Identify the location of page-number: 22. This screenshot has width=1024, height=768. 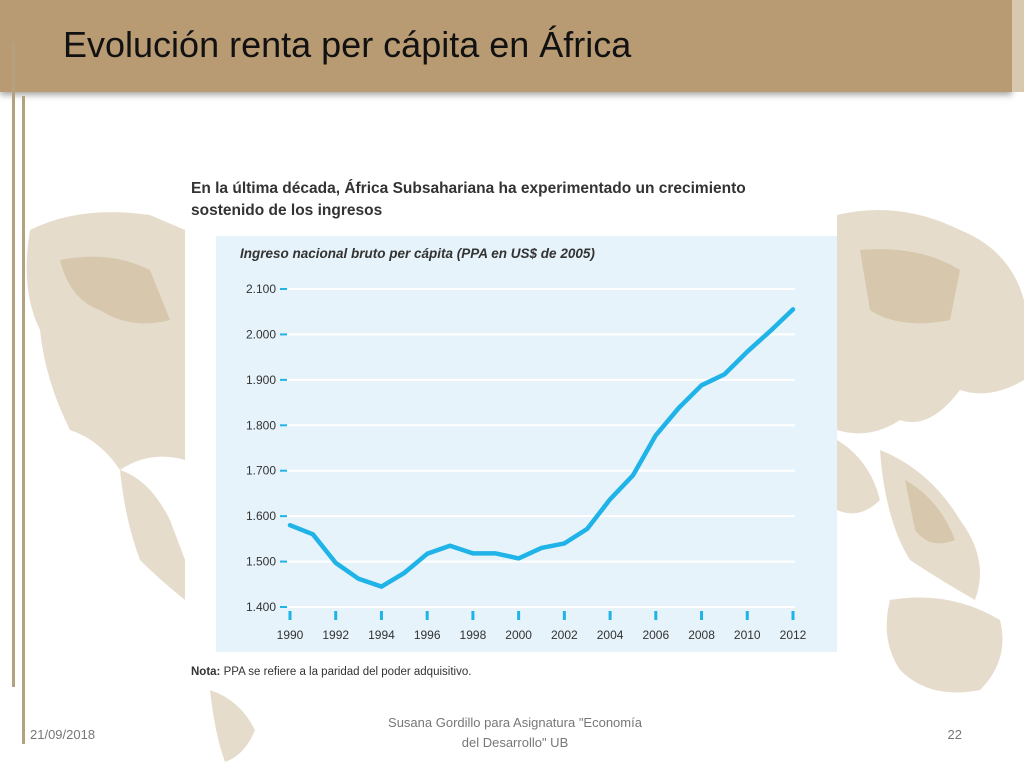
(954, 734).